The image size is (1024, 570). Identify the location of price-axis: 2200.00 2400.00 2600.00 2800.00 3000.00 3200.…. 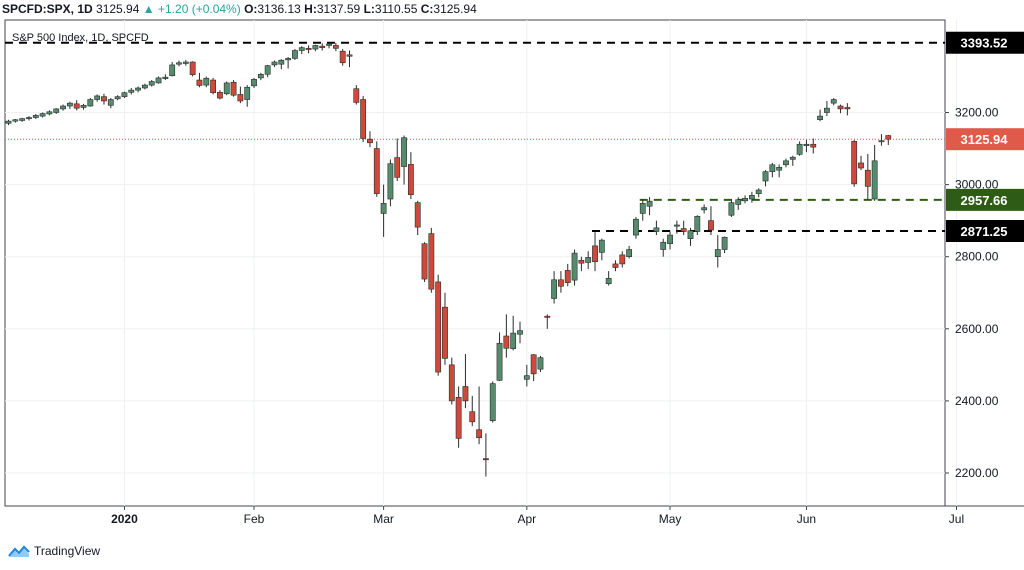
(972, 293).